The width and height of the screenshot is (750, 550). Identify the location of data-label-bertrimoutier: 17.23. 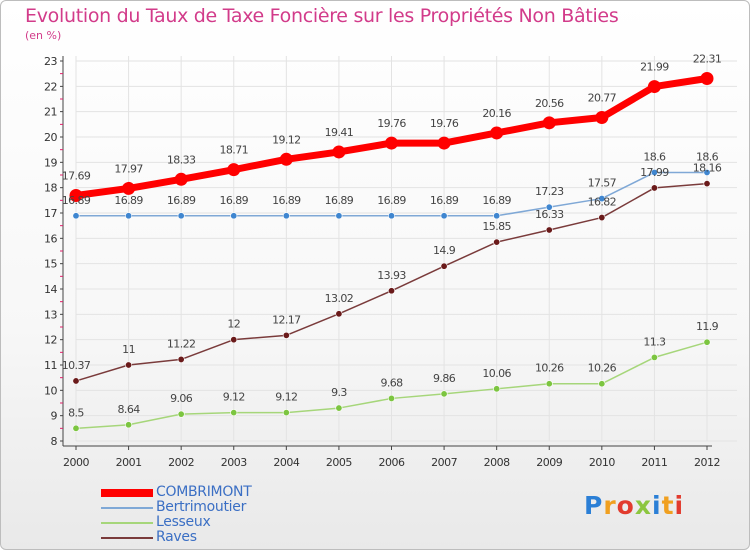
(549, 191).